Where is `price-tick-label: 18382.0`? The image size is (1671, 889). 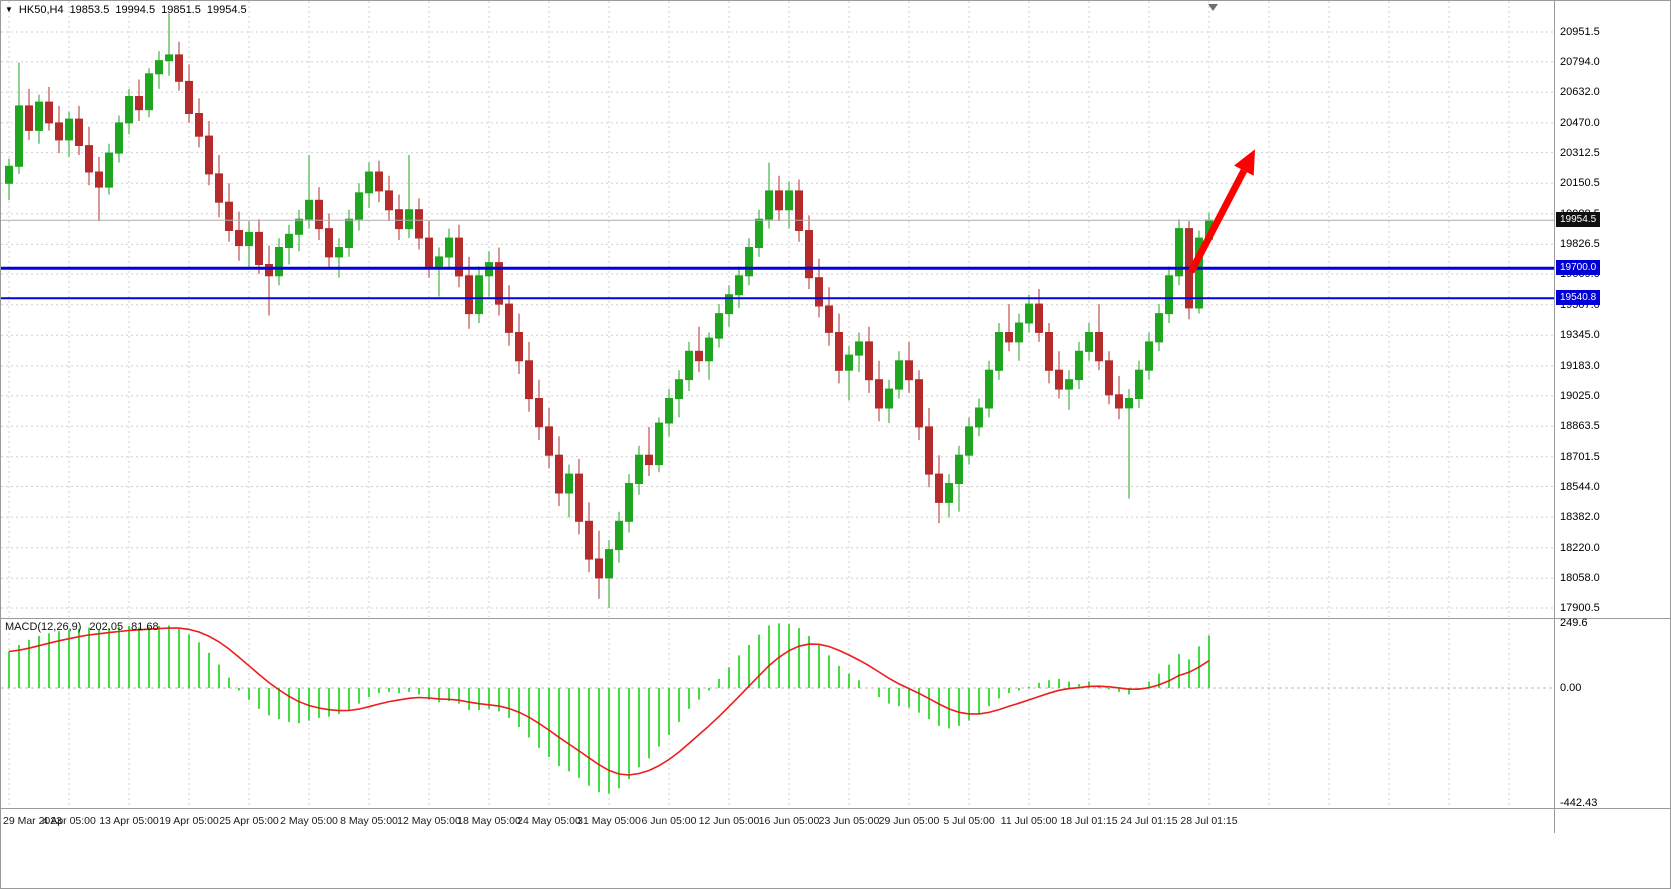 price-tick-label: 18382.0 is located at coordinates (1580, 517).